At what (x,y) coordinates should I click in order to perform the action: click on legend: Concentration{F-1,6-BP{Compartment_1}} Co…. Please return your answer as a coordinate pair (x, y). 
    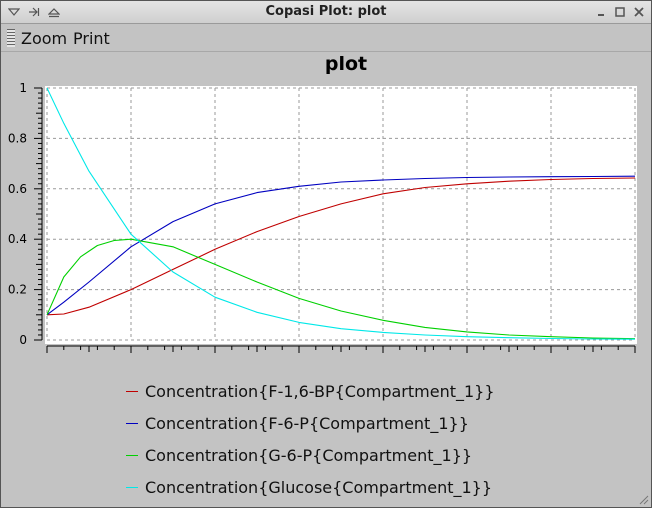
    Looking at the image, I should click on (310, 439).